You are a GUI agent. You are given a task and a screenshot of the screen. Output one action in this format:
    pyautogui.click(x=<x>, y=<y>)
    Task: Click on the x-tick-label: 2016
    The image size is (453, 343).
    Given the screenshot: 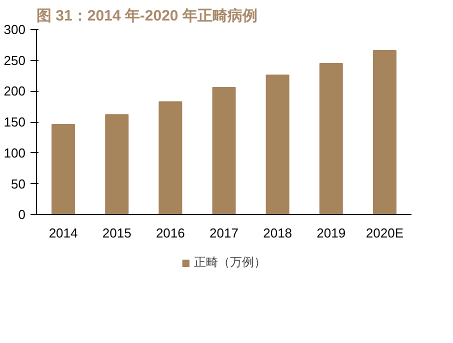 What is the action you would take?
    pyautogui.click(x=170, y=233)
    